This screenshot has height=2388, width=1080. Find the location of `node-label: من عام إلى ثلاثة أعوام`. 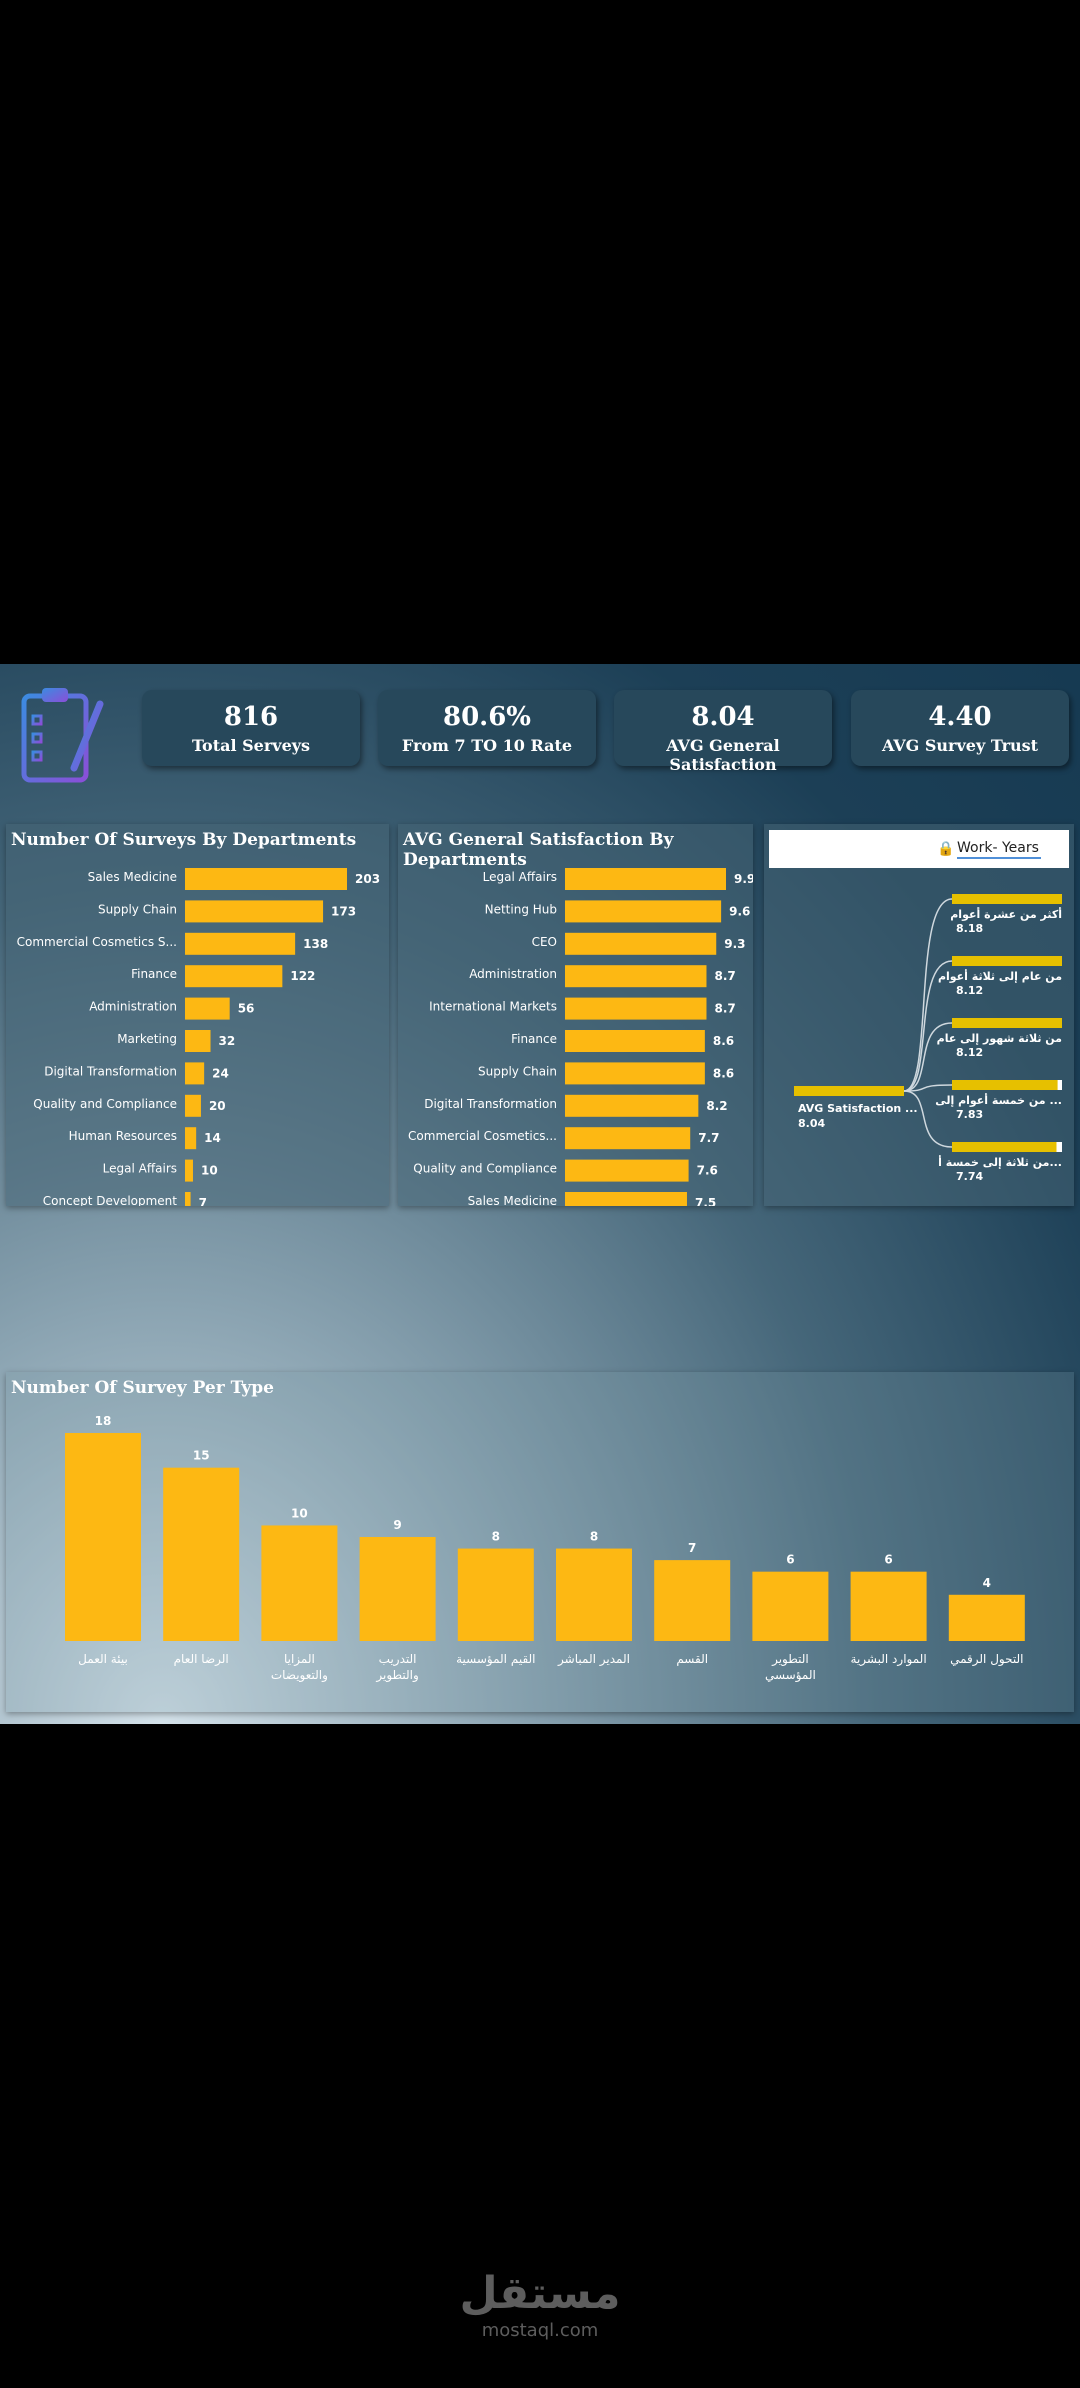

node-label: من عام إلى ثلاثة أعوام is located at coordinates (1000, 976).